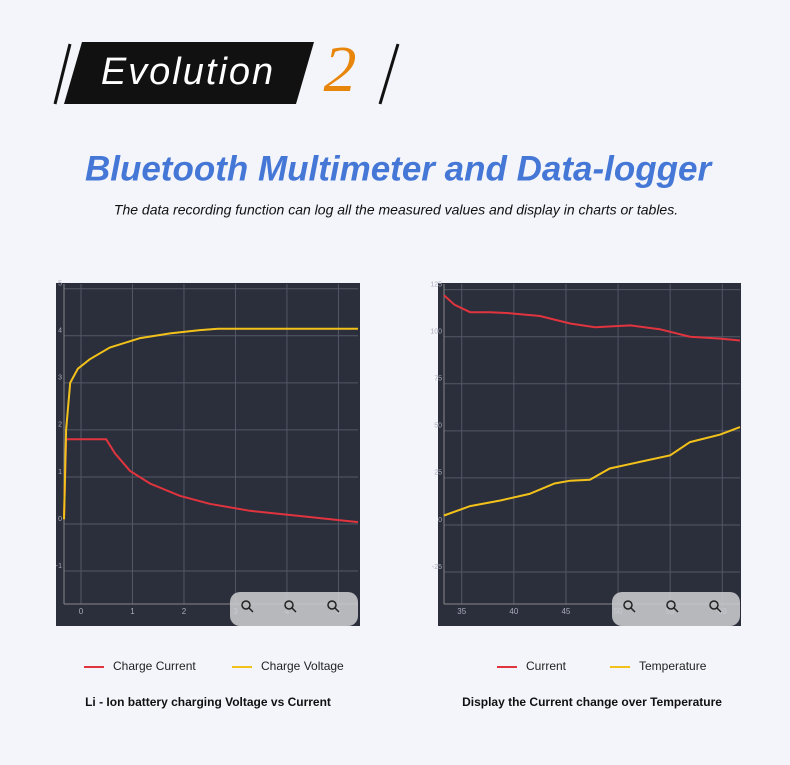 Image resolution: width=790 pixels, height=765 pixels. Describe the element at coordinates (436, 284) in the screenshot. I see `y-tick-label: 125` at that location.